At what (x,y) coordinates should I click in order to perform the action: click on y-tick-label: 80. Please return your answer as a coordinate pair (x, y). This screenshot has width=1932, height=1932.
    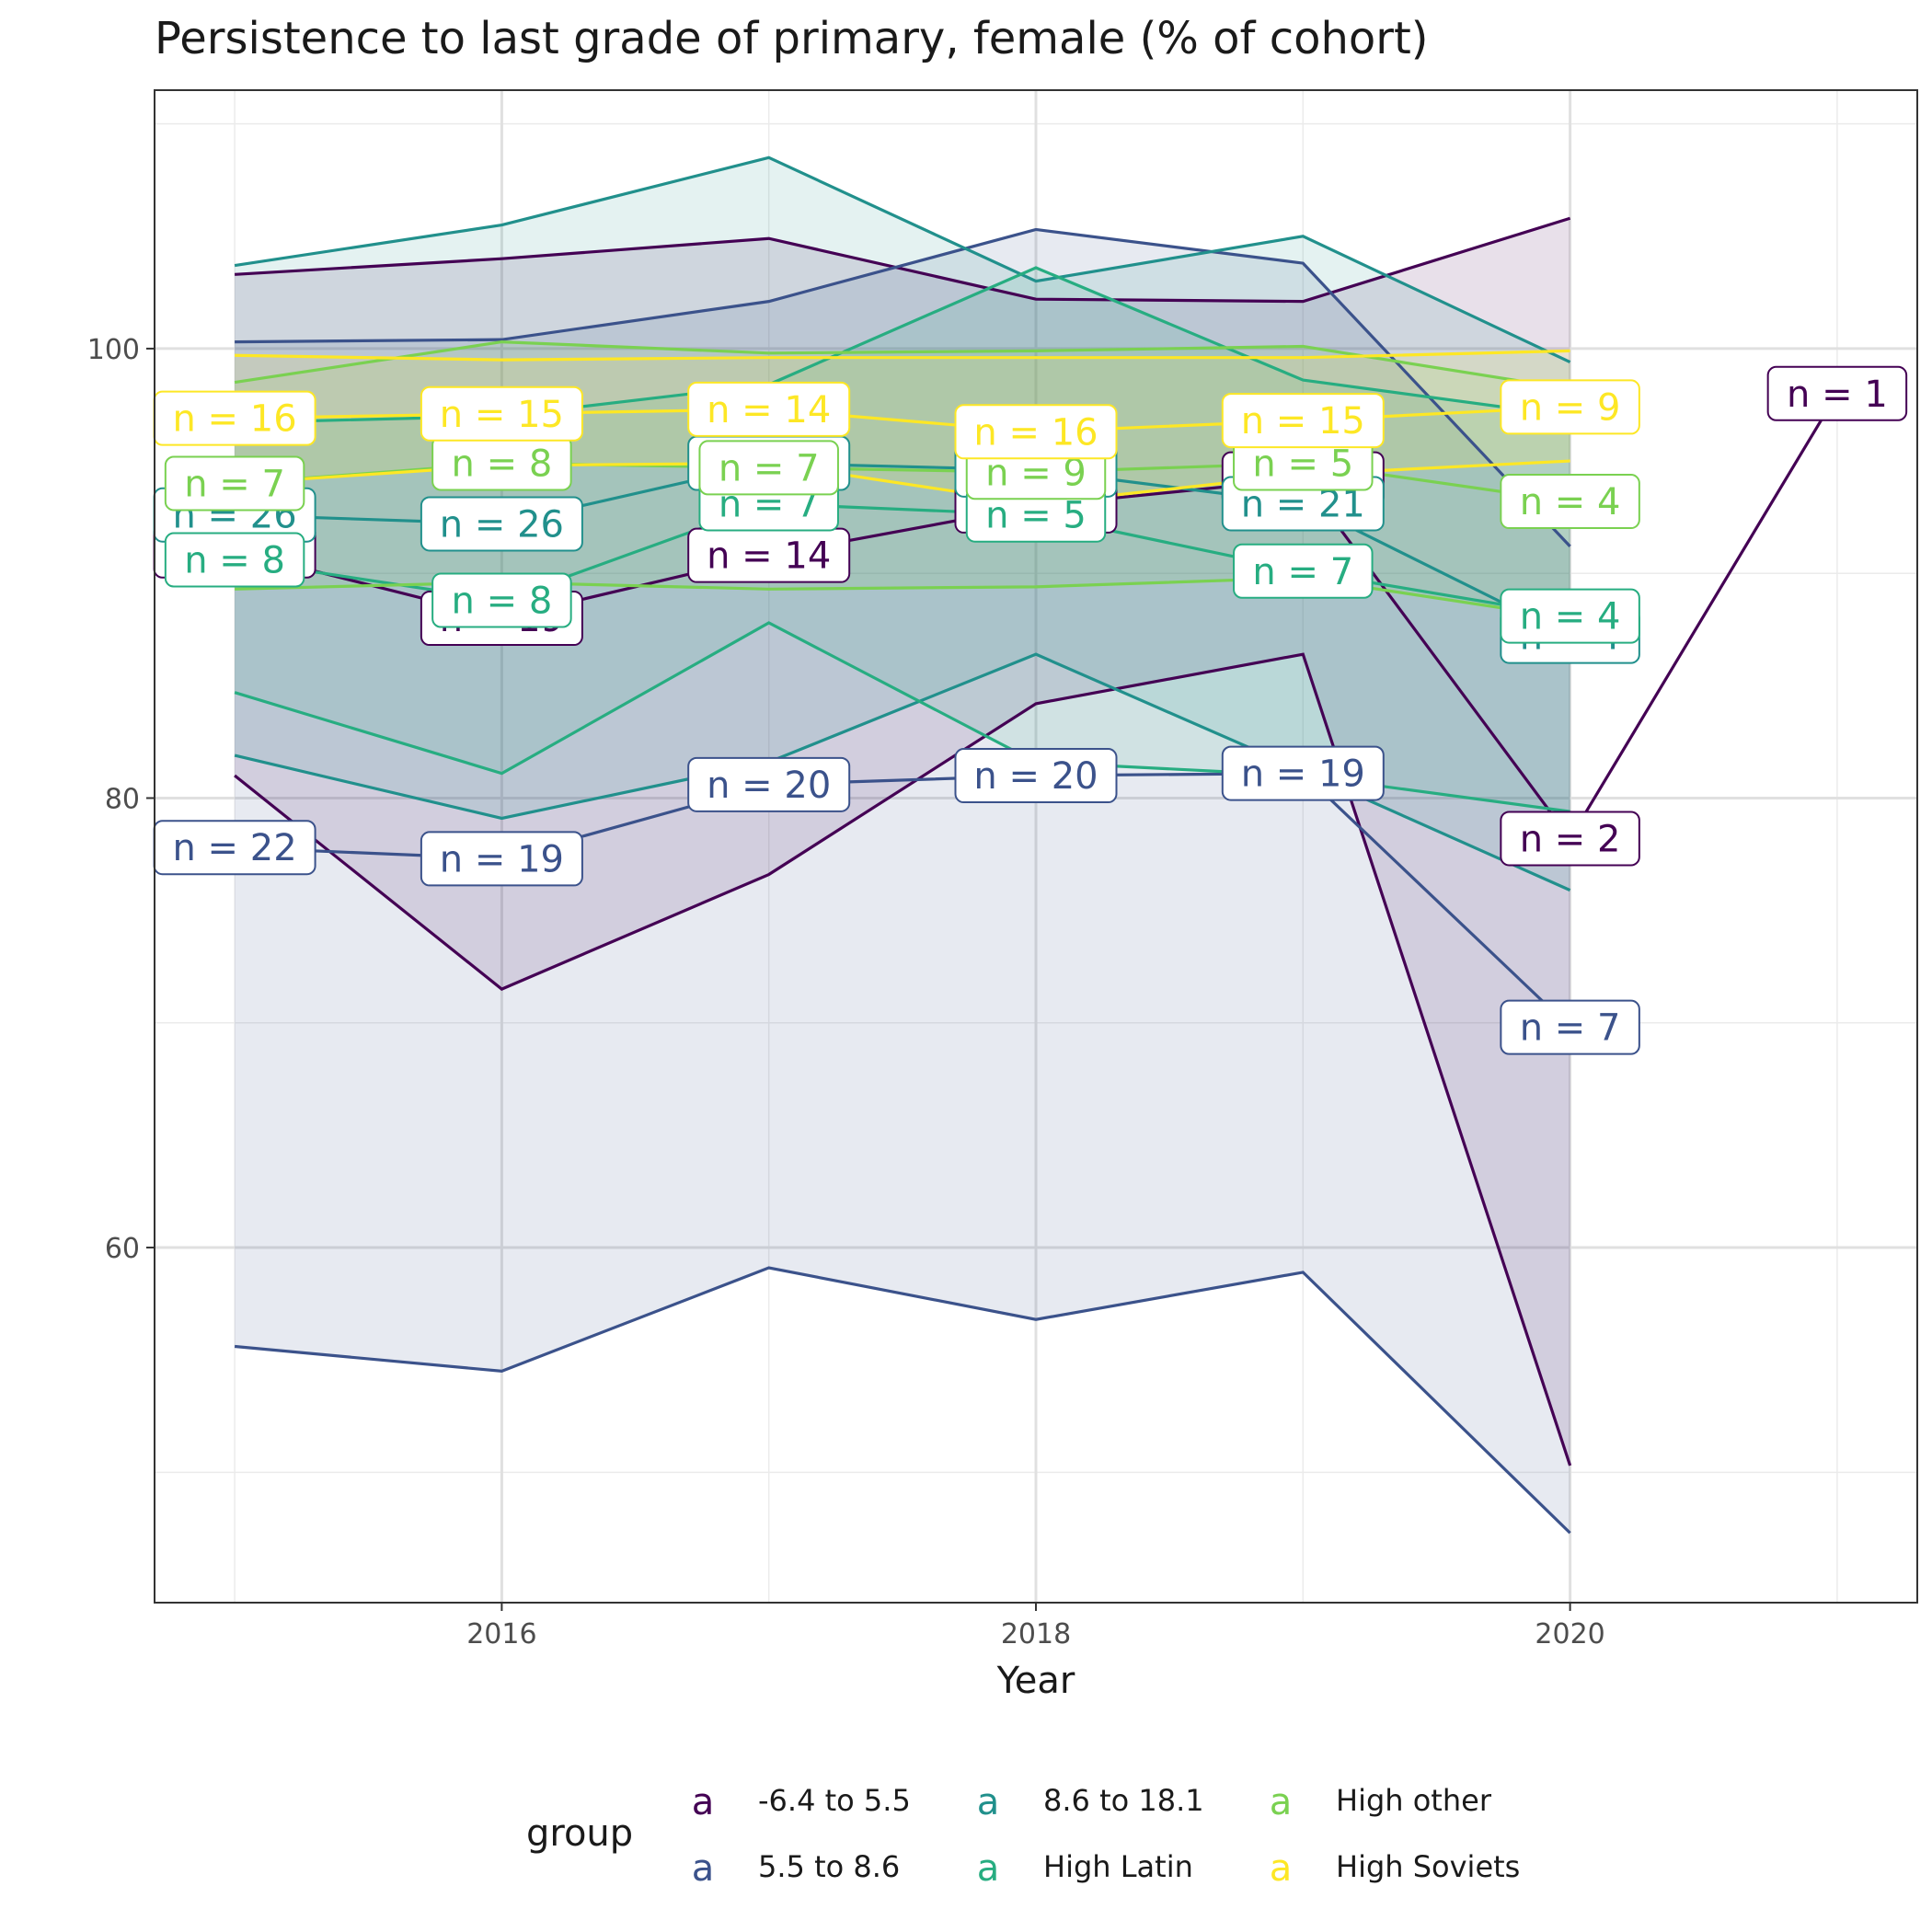
    Looking at the image, I should click on (122, 799).